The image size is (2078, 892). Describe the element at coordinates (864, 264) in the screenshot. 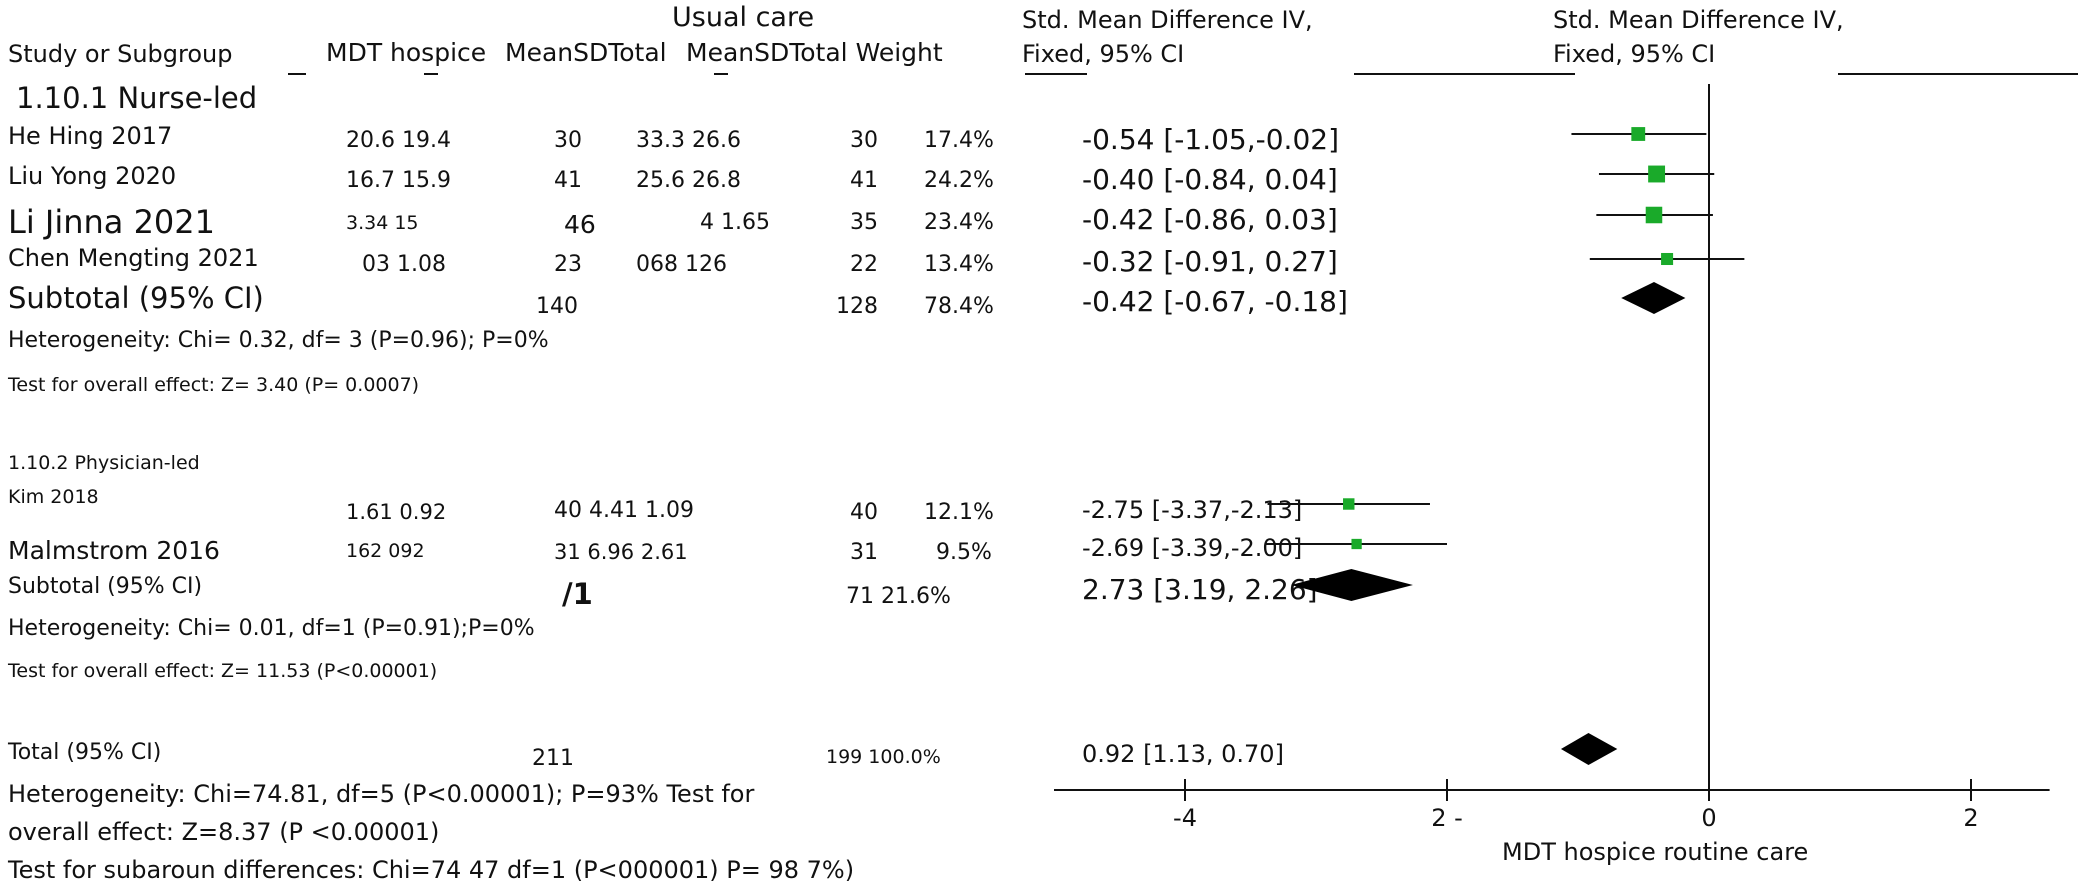

I see `usual-total: 22` at that location.